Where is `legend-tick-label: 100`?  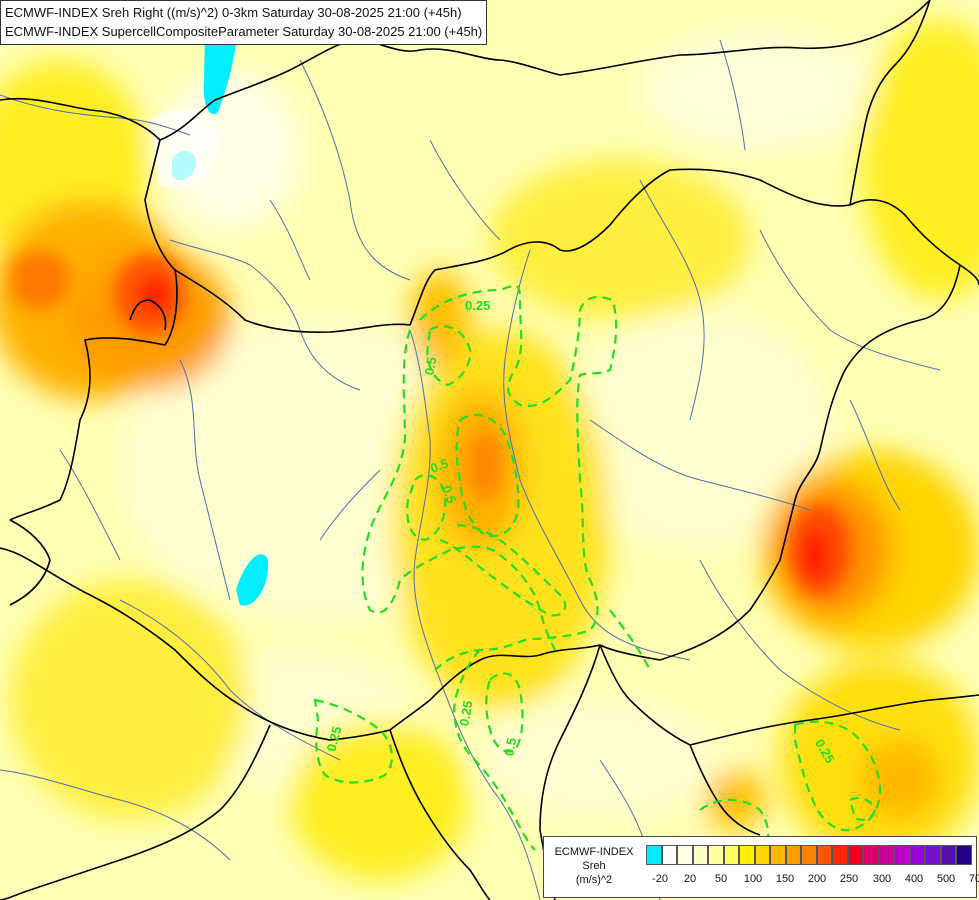
legend-tick-label: 100 is located at coordinates (753, 879).